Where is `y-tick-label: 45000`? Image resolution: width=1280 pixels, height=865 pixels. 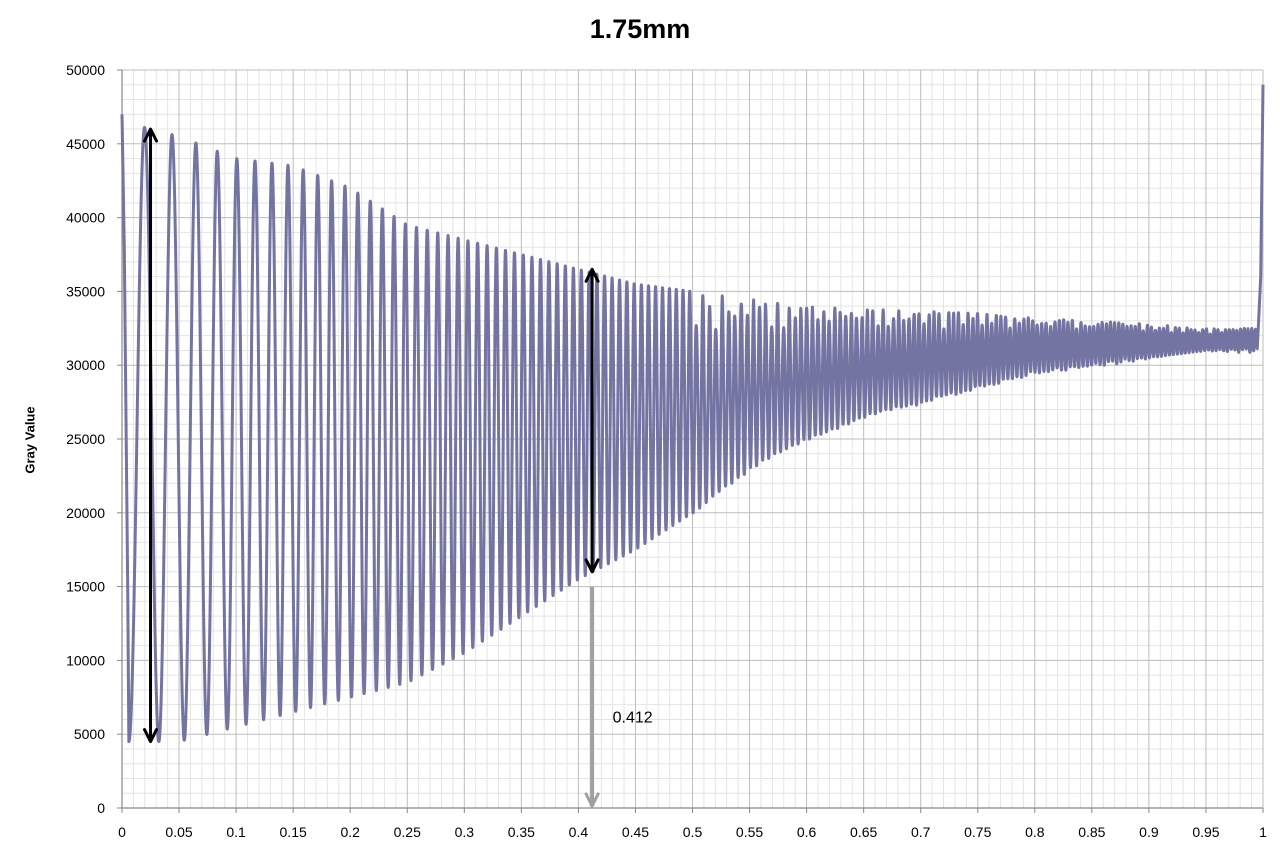
y-tick-label: 45000 is located at coordinates (85, 144).